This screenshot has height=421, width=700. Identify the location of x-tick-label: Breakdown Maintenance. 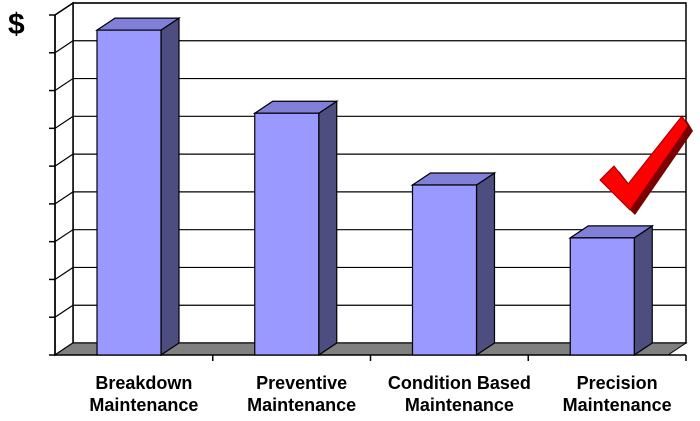
(144, 394).